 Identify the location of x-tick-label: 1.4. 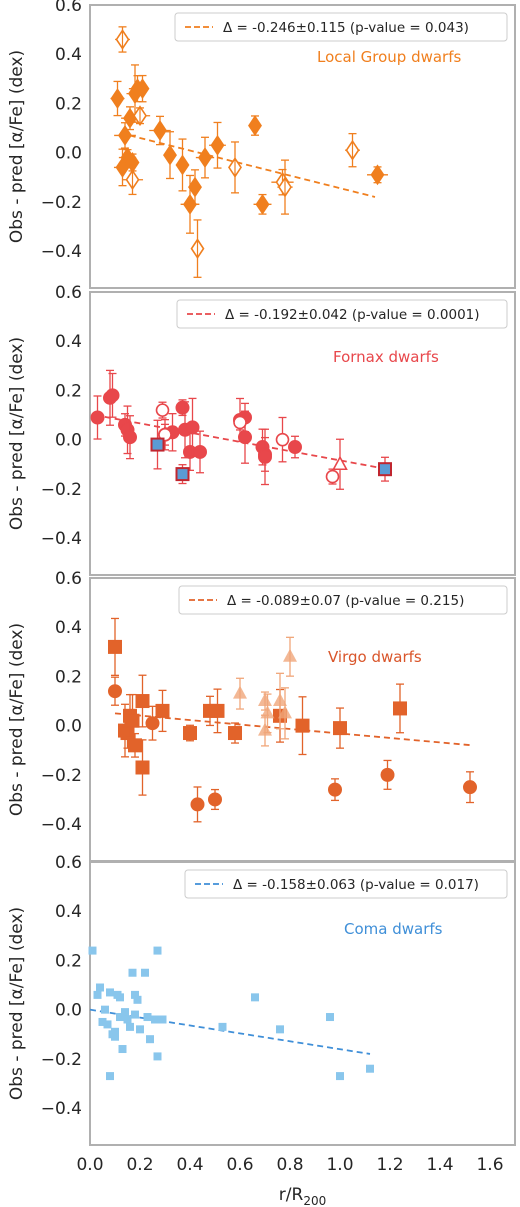
(439, 1165).